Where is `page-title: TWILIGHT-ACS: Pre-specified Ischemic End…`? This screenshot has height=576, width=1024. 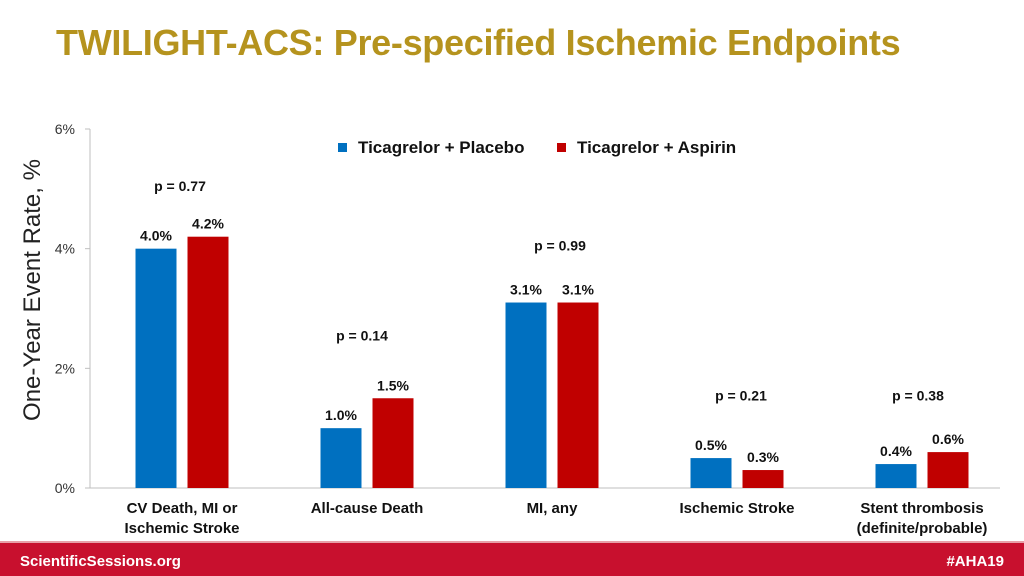 page-title: TWILIGHT-ACS: Pre-specified Ischemic End… is located at coordinates (478, 42).